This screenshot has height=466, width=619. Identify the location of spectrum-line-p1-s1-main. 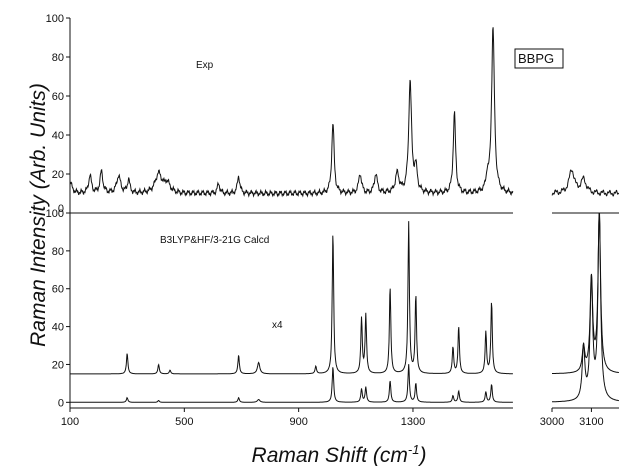
(291, 383).